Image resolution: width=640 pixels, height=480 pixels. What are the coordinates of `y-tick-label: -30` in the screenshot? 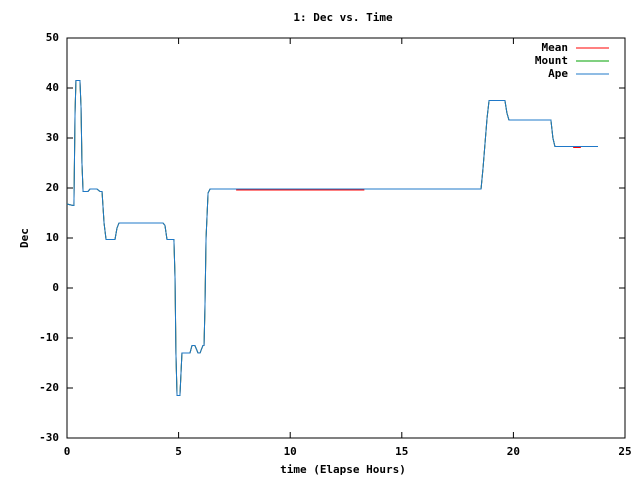 It's located at (49, 437).